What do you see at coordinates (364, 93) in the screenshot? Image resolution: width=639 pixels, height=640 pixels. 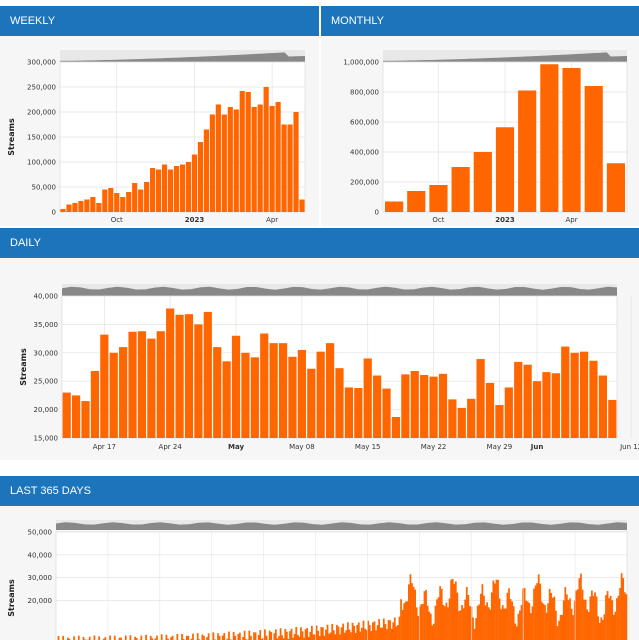 I see `y-tick-label: 800,000` at bounding box center [364, 93].